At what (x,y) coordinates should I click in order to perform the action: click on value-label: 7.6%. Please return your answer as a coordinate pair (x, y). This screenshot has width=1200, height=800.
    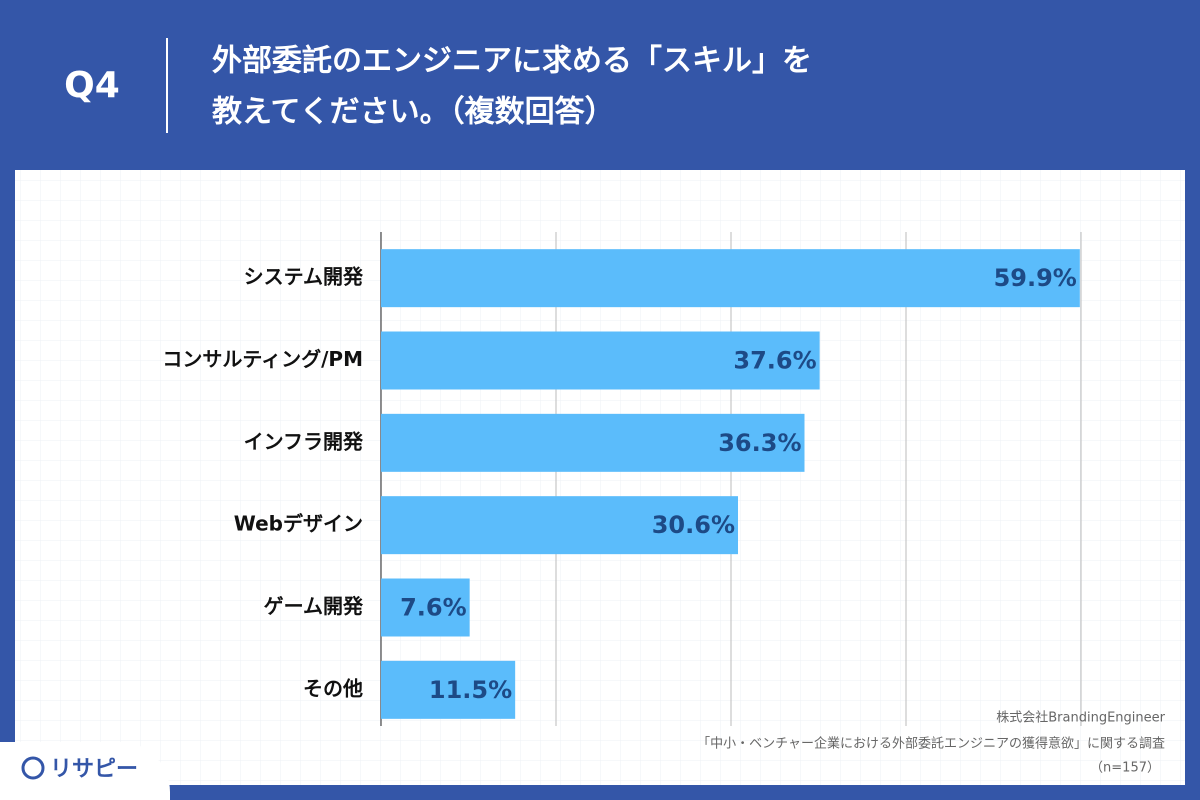
    Looking at the image, I should click on (433, 608).